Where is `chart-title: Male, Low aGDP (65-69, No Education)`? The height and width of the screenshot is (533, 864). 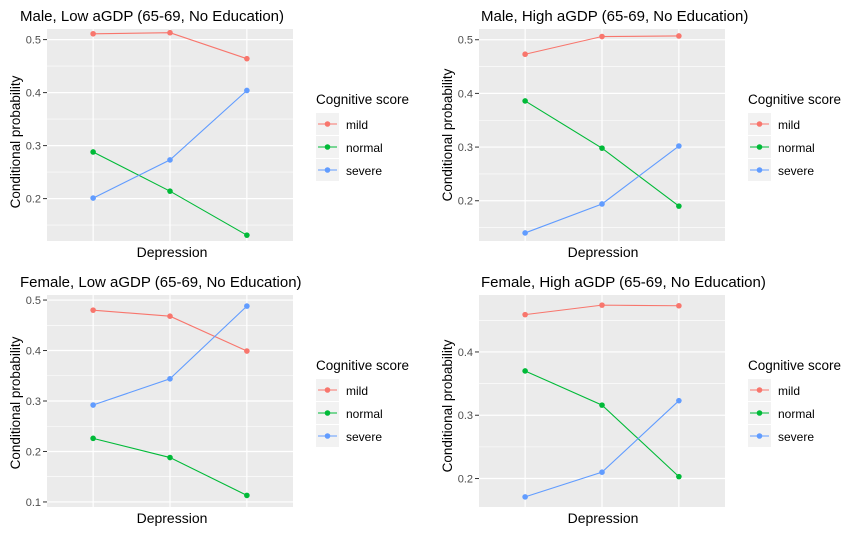
chart-title: Male, Low aGDP (65-69, No Education) is located at coordinates (152, 16).